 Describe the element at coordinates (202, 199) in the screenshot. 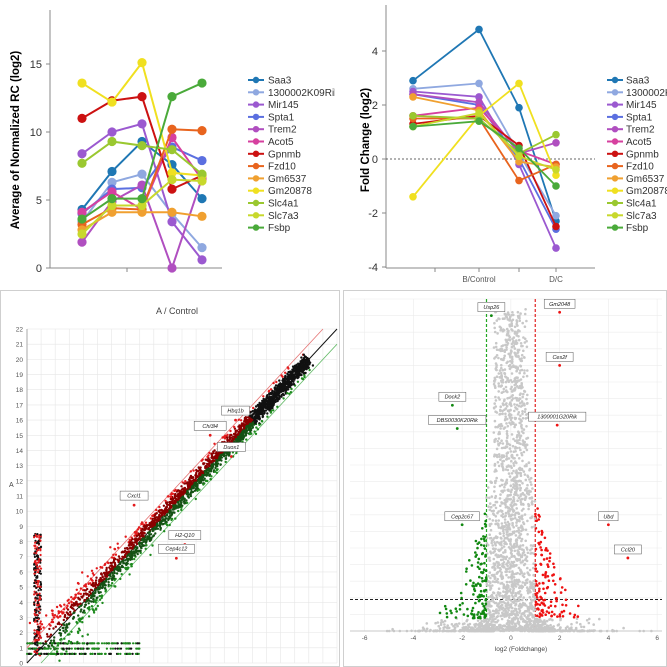

I see `data-point-saa3` at that location.